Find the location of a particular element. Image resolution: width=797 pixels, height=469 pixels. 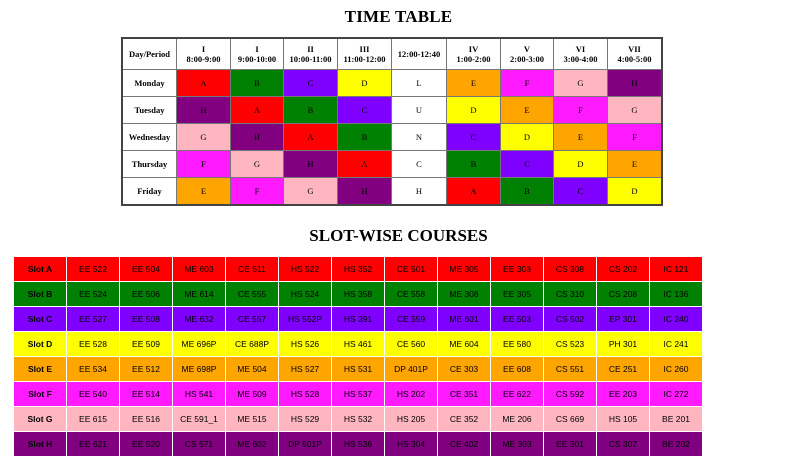

period-time: 2:00-3:00 is located at coordinates (527, 59).